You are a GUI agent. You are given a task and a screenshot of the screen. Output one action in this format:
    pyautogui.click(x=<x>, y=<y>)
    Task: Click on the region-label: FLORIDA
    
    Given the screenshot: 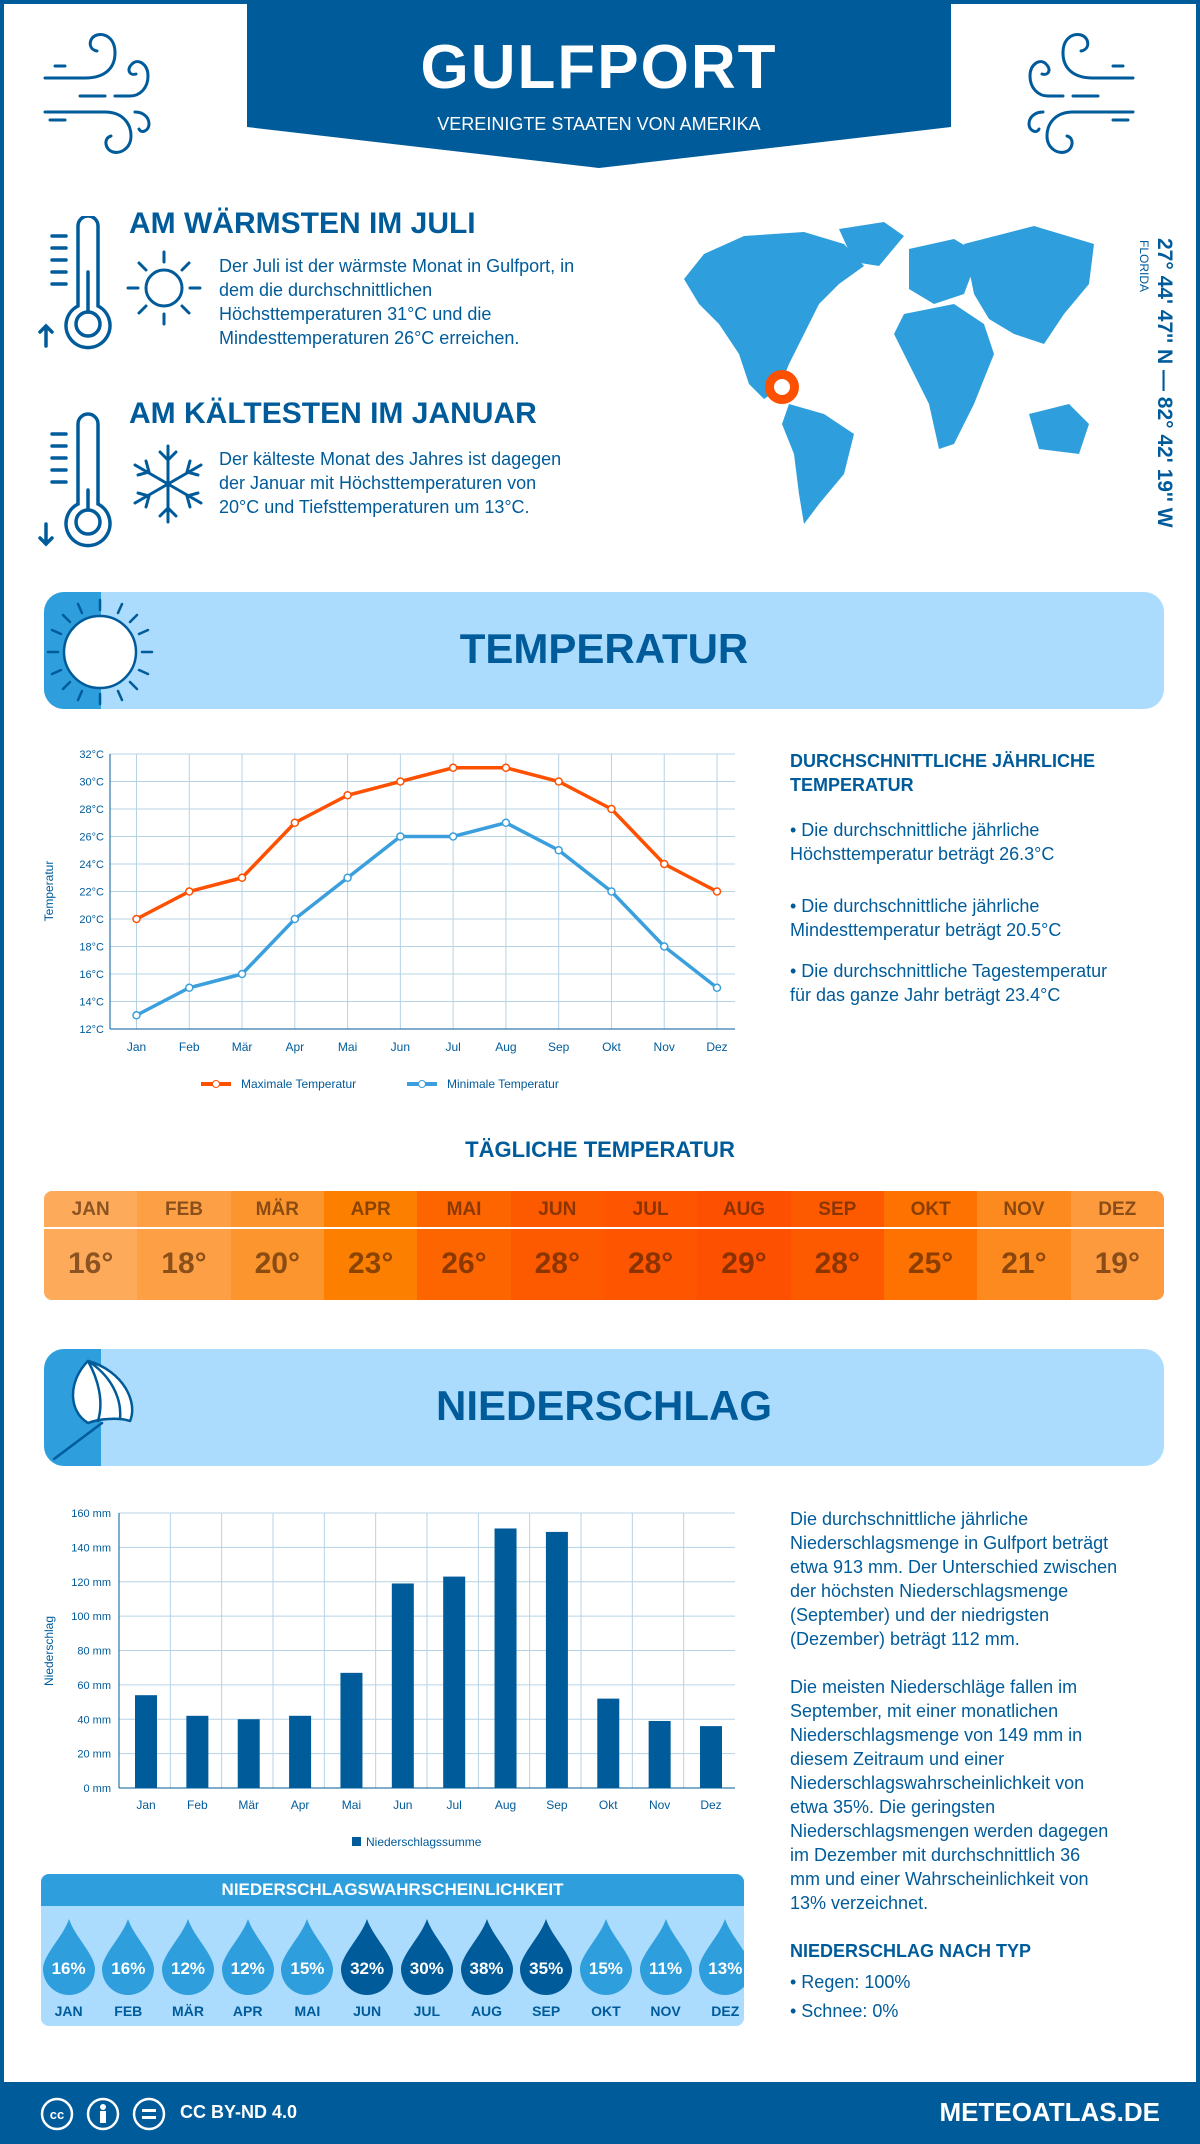 What is the action you would take?
    pyautogui.click(x=1144, y=266)
    